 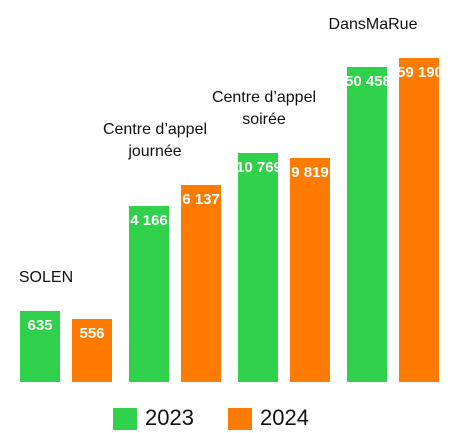 What do you see at coordinates (420, 219) in the screenshot?
I see `bar: 59 190` at bounding box center [420, 219].